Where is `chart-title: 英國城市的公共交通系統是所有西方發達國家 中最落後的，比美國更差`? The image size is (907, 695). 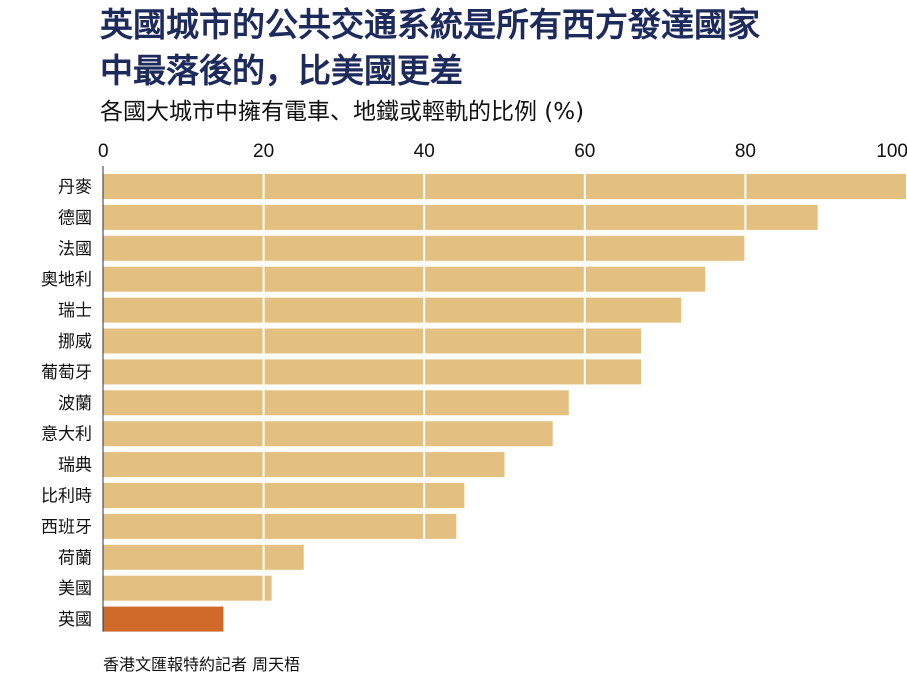
chart-title: 英國城市的公共交通系統是所有西方發達國家 中最落後的，比美國更差 is located at coordinates (430, 48).